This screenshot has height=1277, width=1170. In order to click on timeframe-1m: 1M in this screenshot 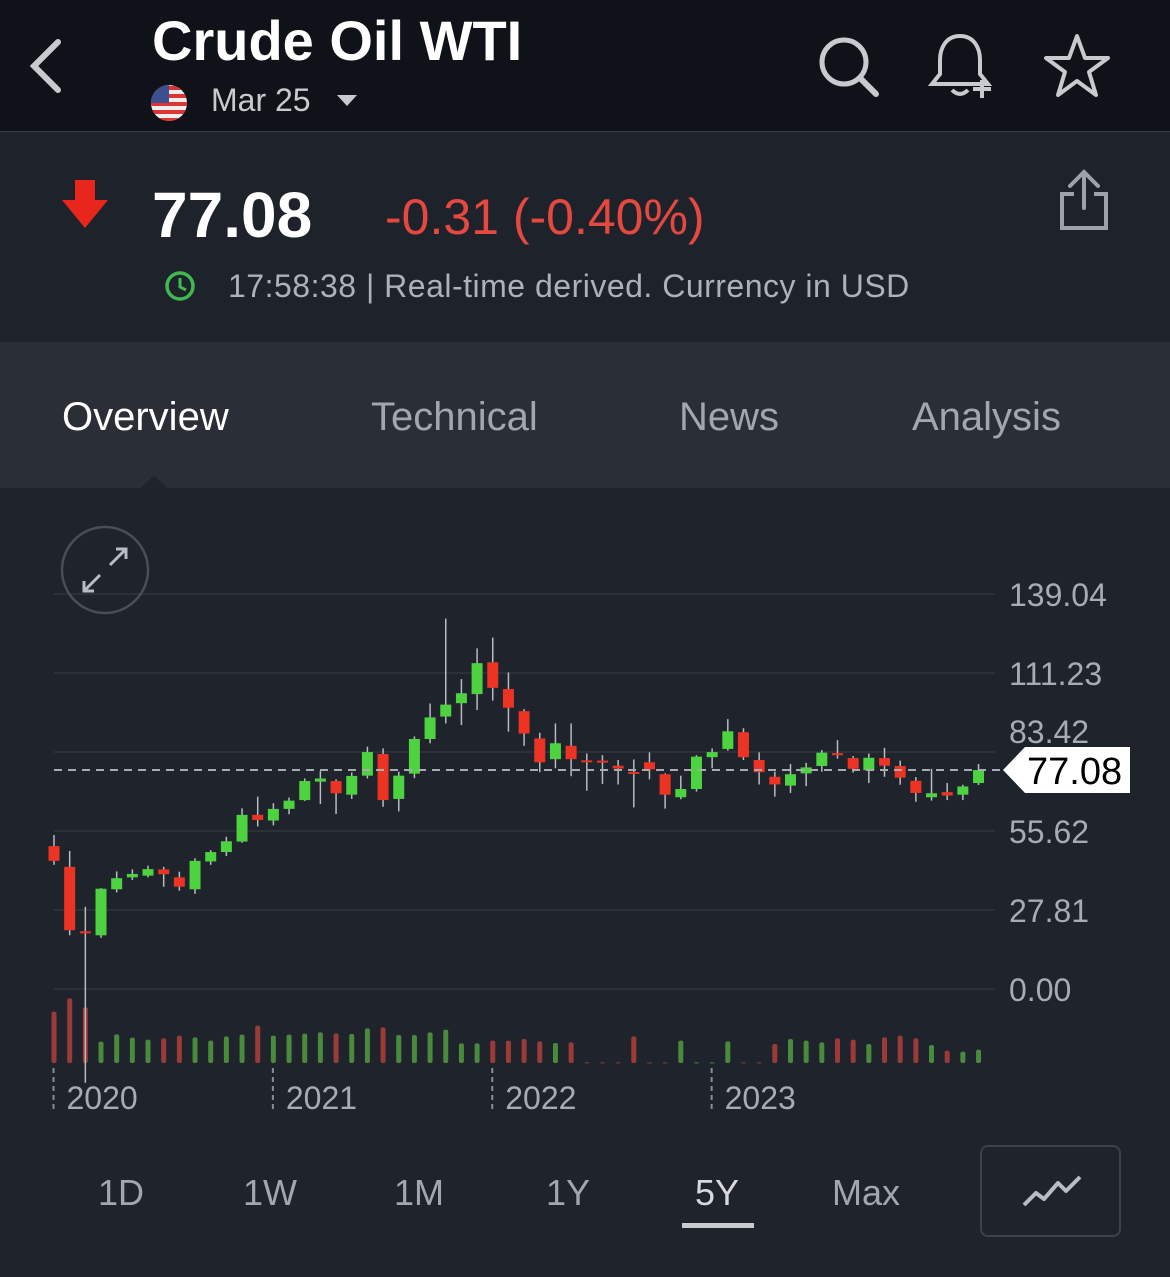, I will do `click(419, 1192)`.